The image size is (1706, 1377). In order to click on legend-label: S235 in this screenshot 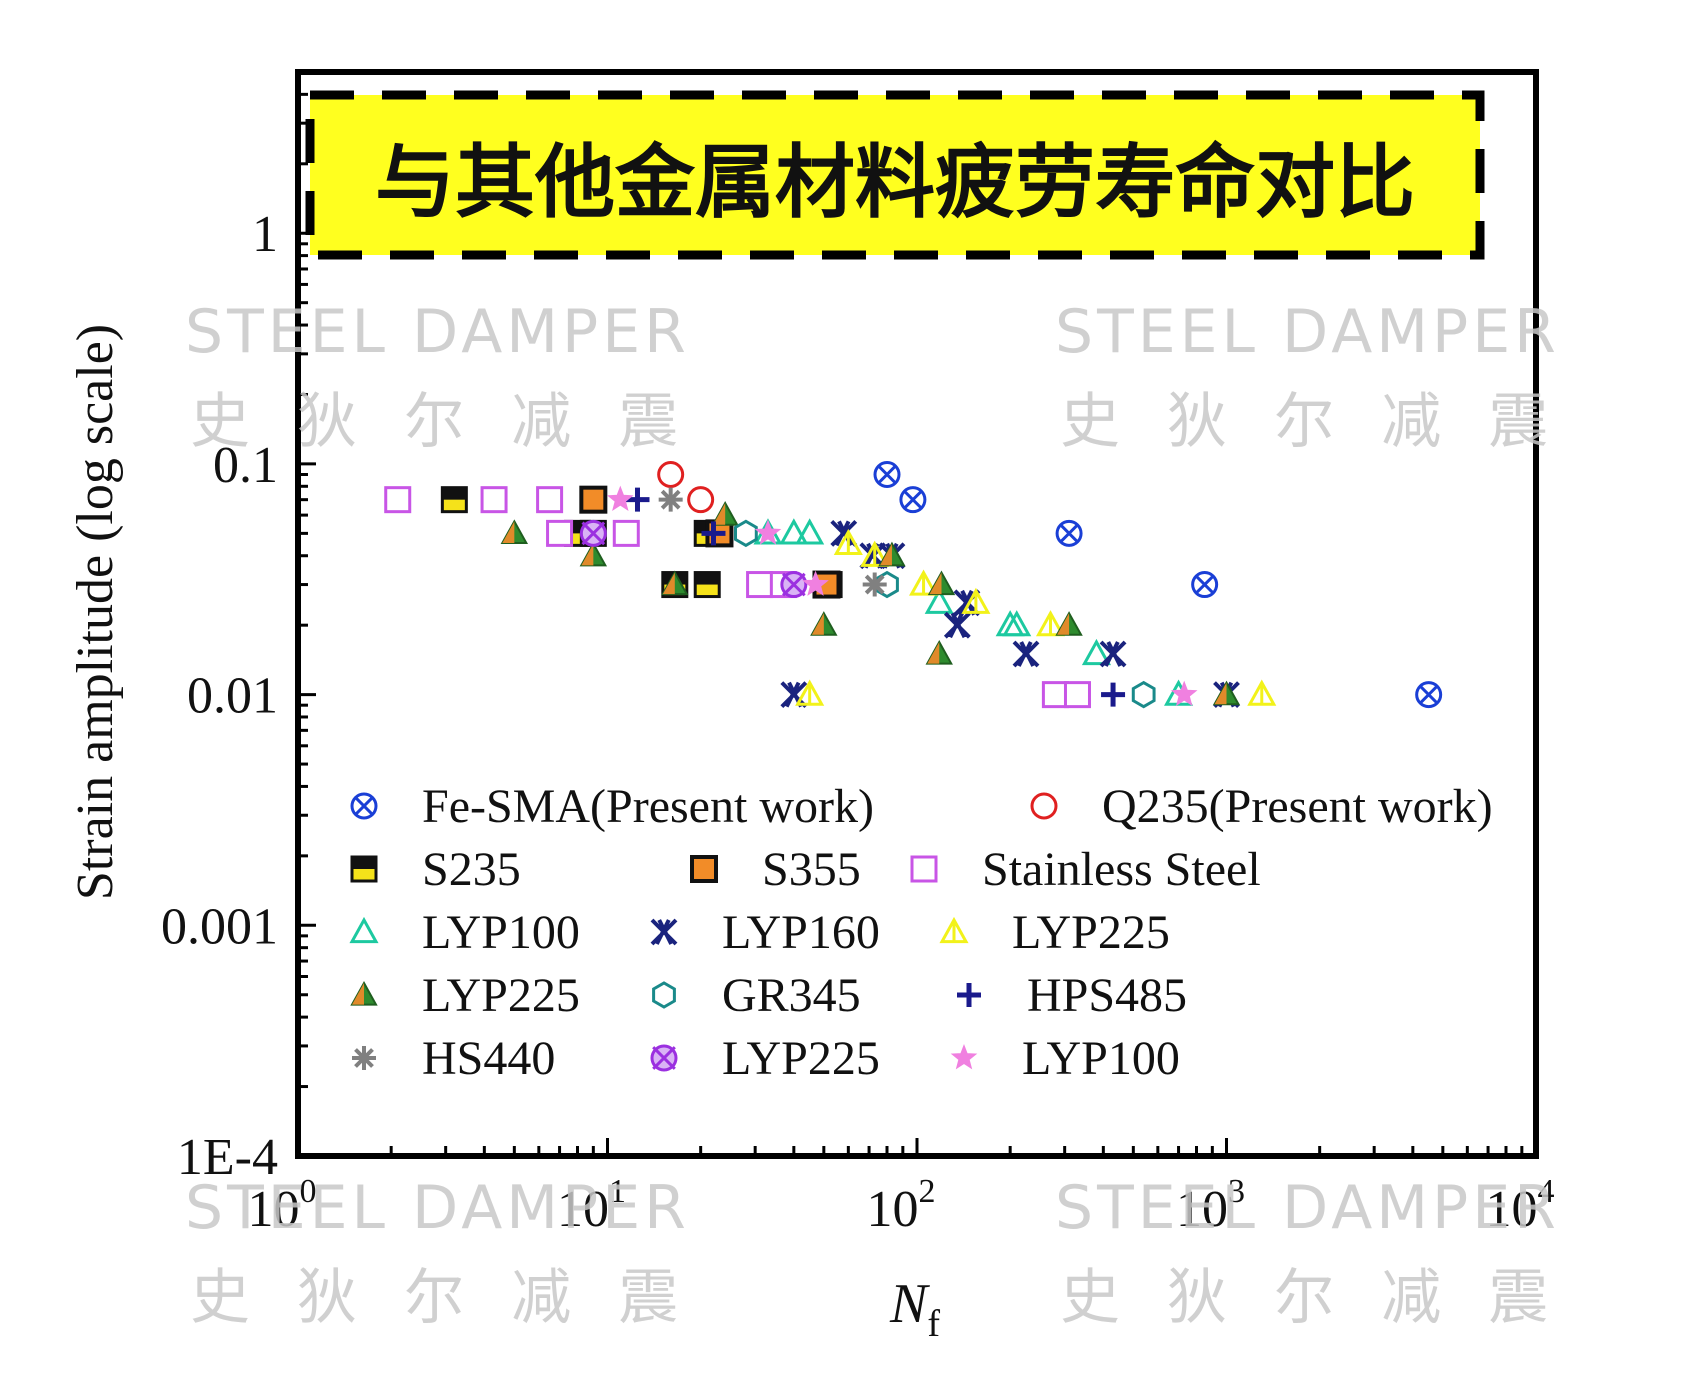, I will do `click(471, 869)`.